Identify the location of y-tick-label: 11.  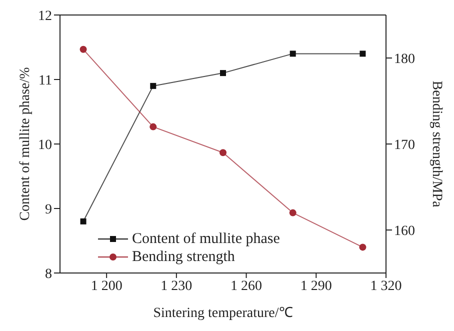
(45, 80).